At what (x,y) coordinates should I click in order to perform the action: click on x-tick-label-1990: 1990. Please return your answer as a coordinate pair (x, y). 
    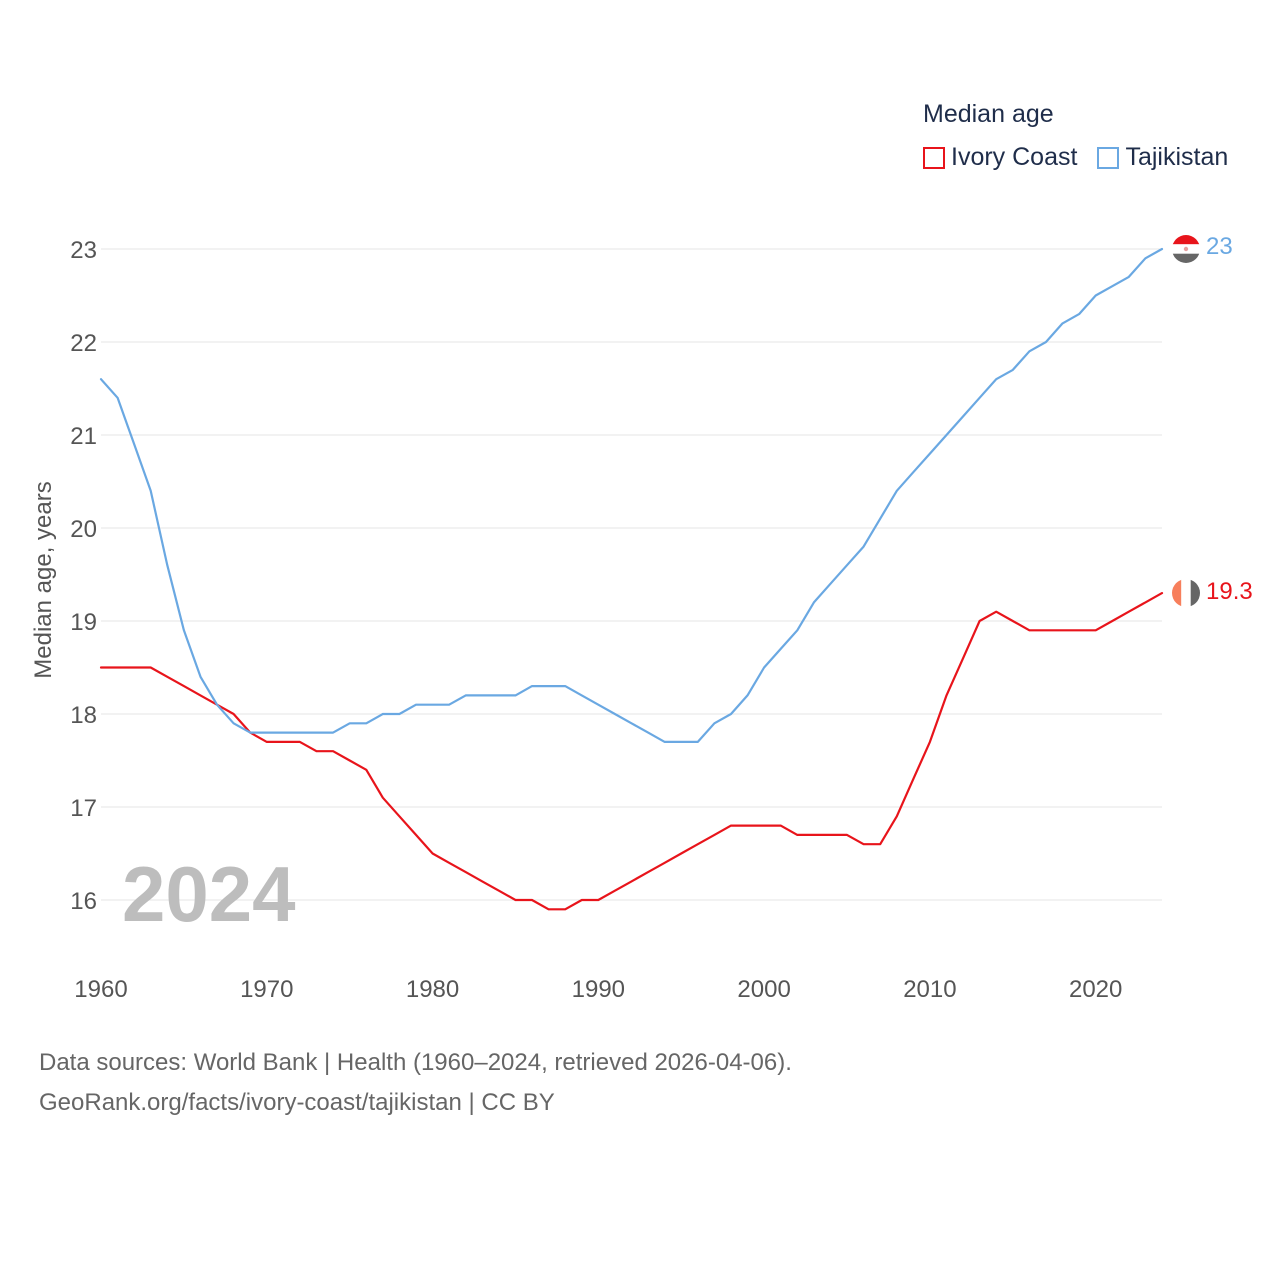
    Looking at the image, I should click on (598, 989).